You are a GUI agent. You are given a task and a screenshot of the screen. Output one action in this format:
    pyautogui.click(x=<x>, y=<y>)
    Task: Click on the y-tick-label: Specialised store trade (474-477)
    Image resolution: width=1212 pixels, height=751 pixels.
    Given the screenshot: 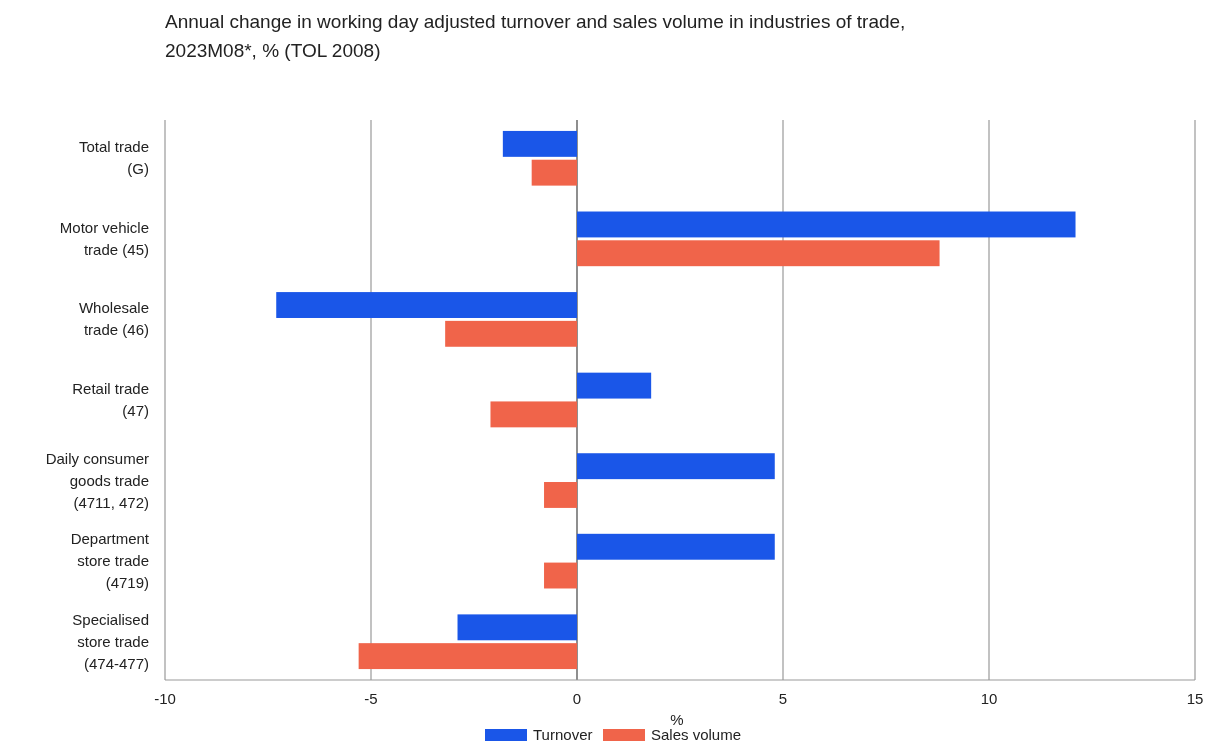 What is the action you would take?
    pyautogui.click(x=110, y=641)
    